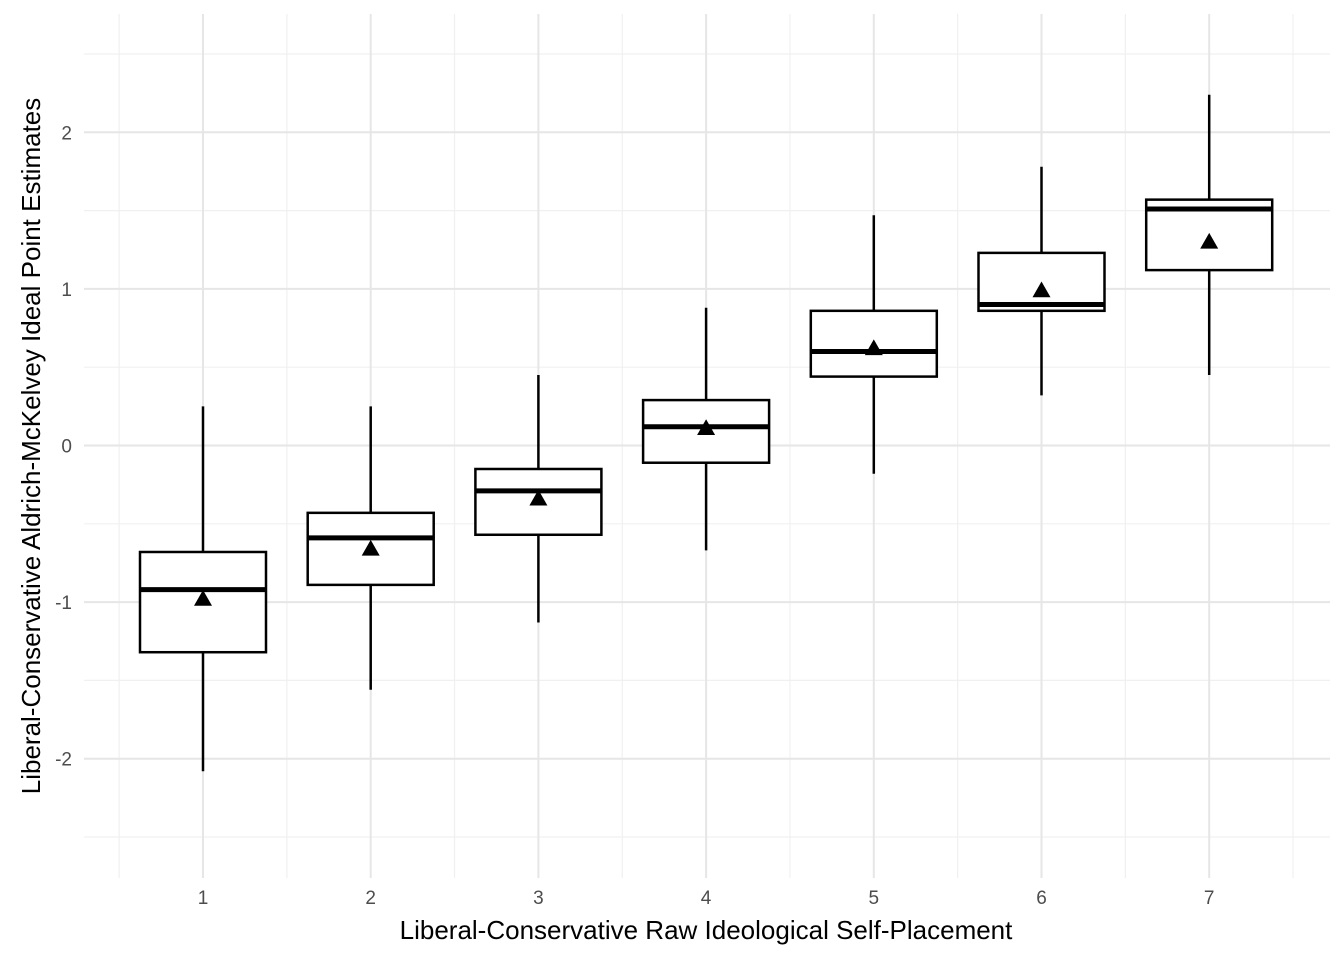 The width and height of the screenshot is (1344, 960). I want to click on x-axis-ticks: 1 2 3 4 5 6 7, so click(706, 898).